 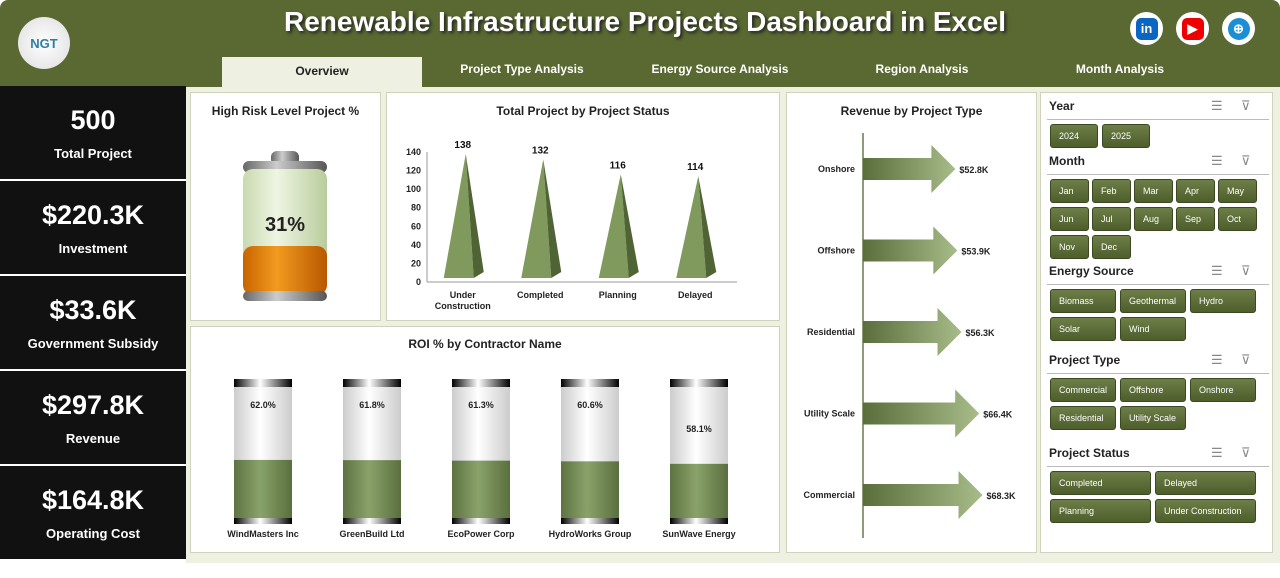 I want to click on energy-source-option-wind: Wind, so click(x=1153, y=329).